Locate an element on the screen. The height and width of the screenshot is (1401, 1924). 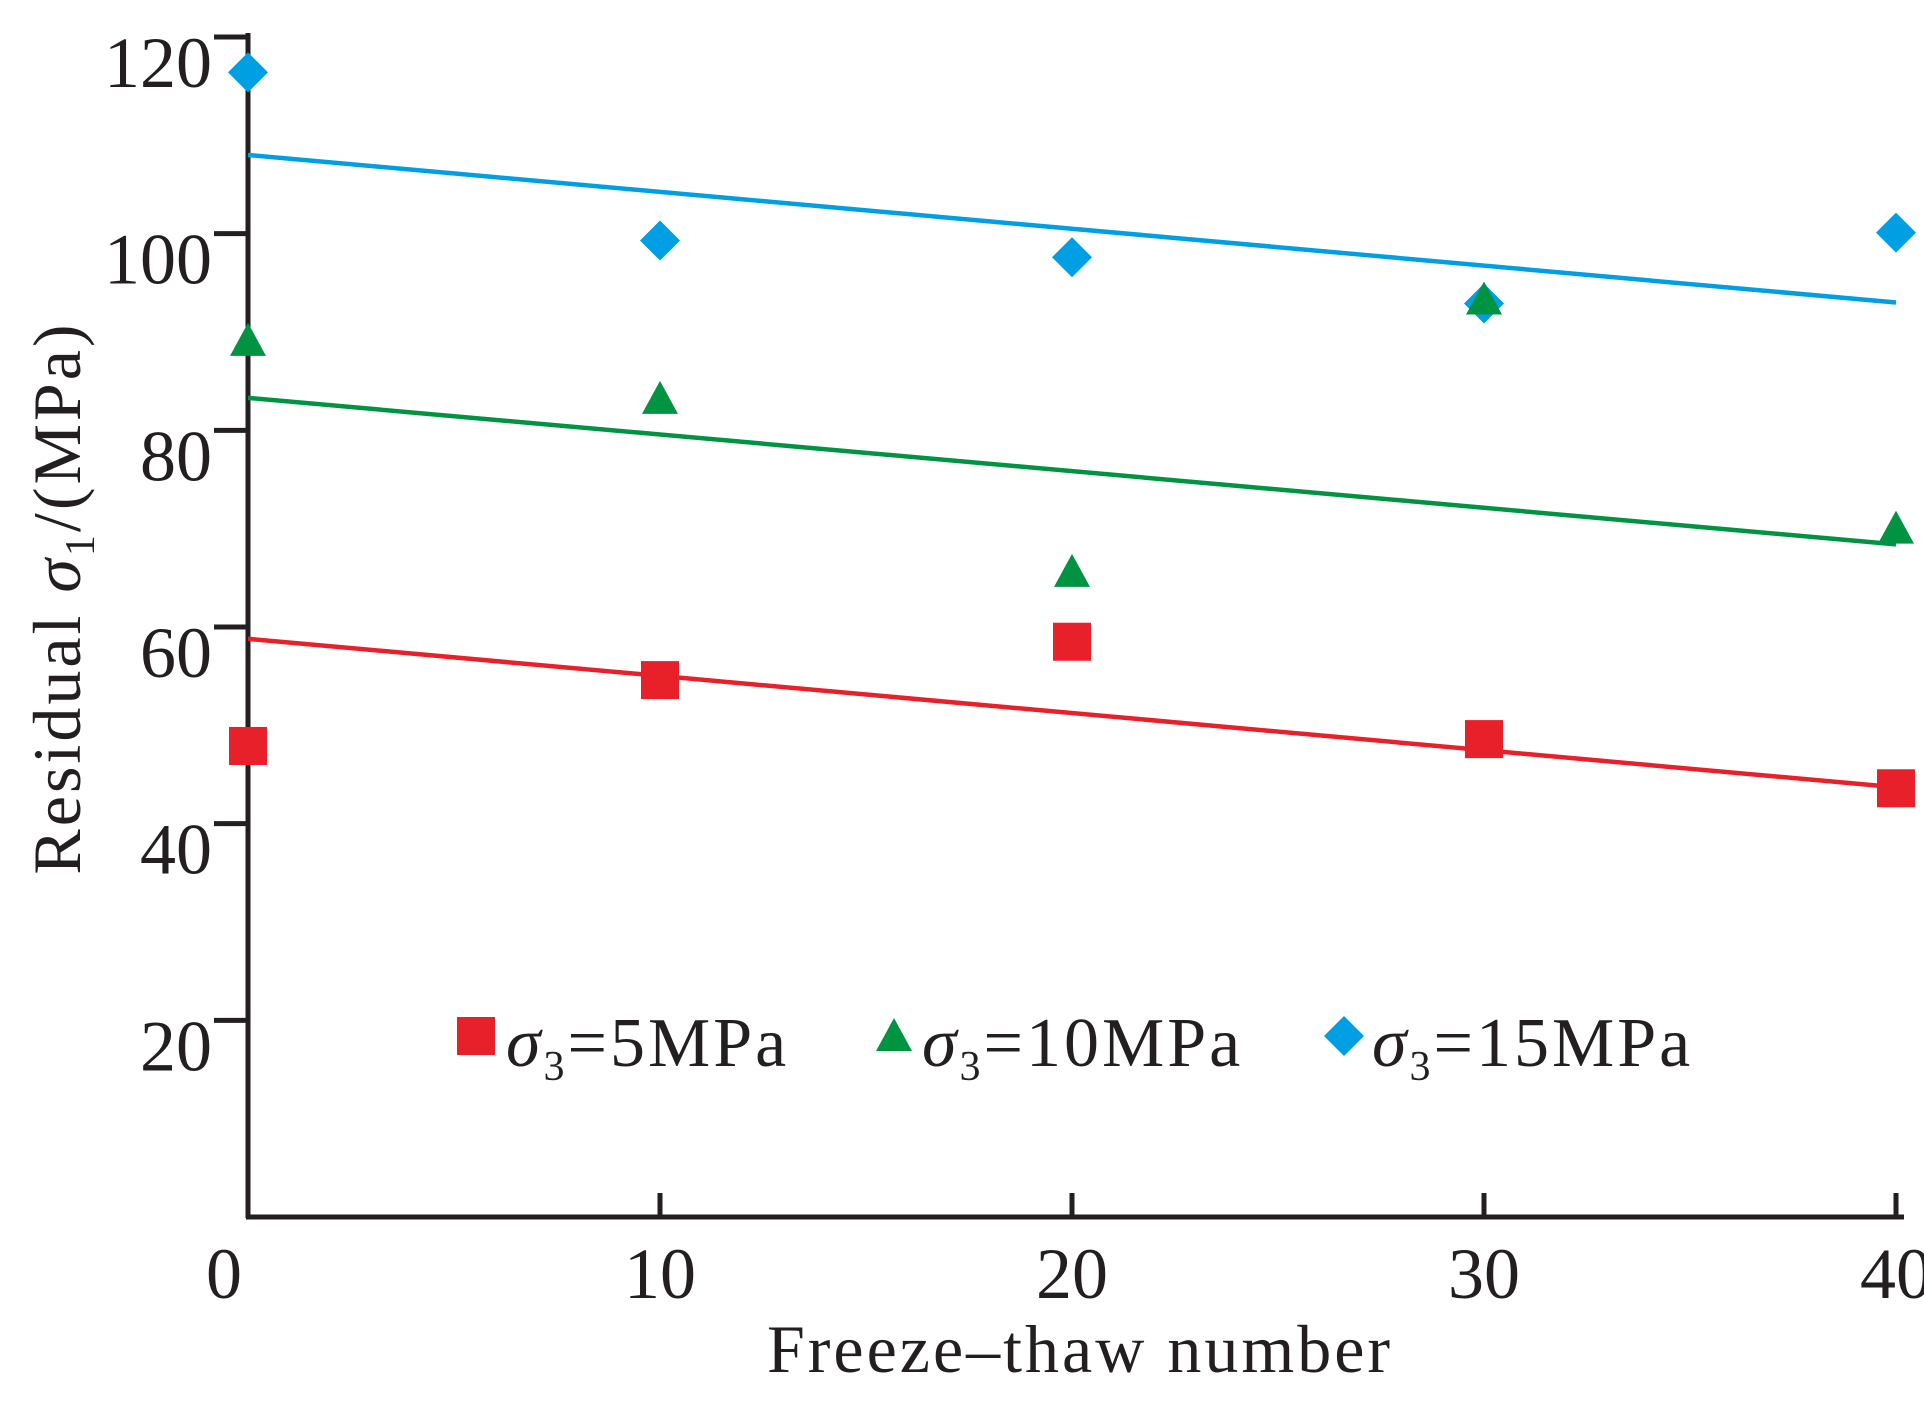
legend: σ3=5MPa σ3=10MPa σ3=15MPa is located at coordinates (1075, 1047).